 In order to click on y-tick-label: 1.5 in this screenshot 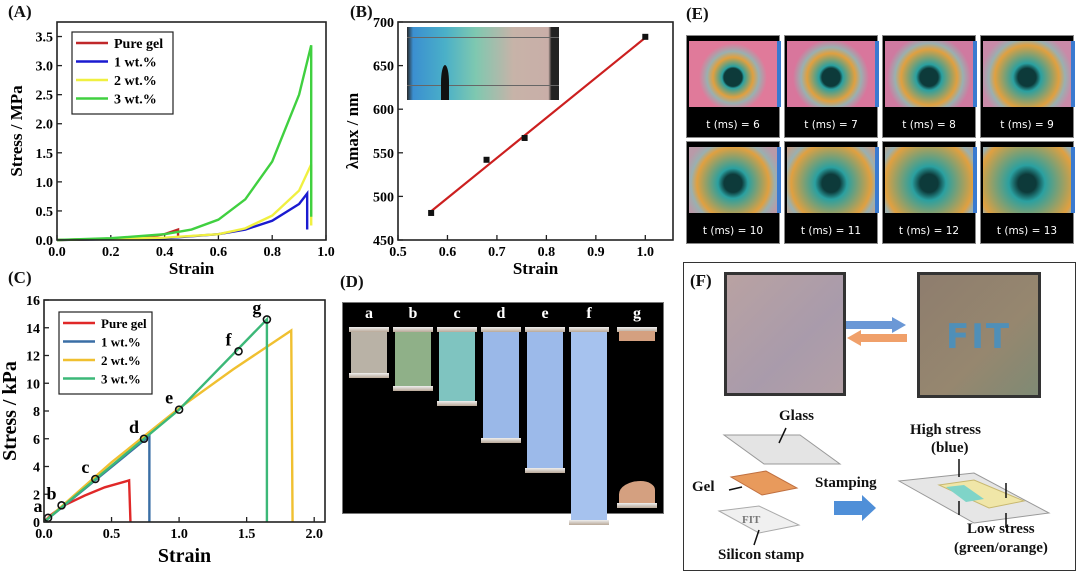, I will do `click(45, 154)`.